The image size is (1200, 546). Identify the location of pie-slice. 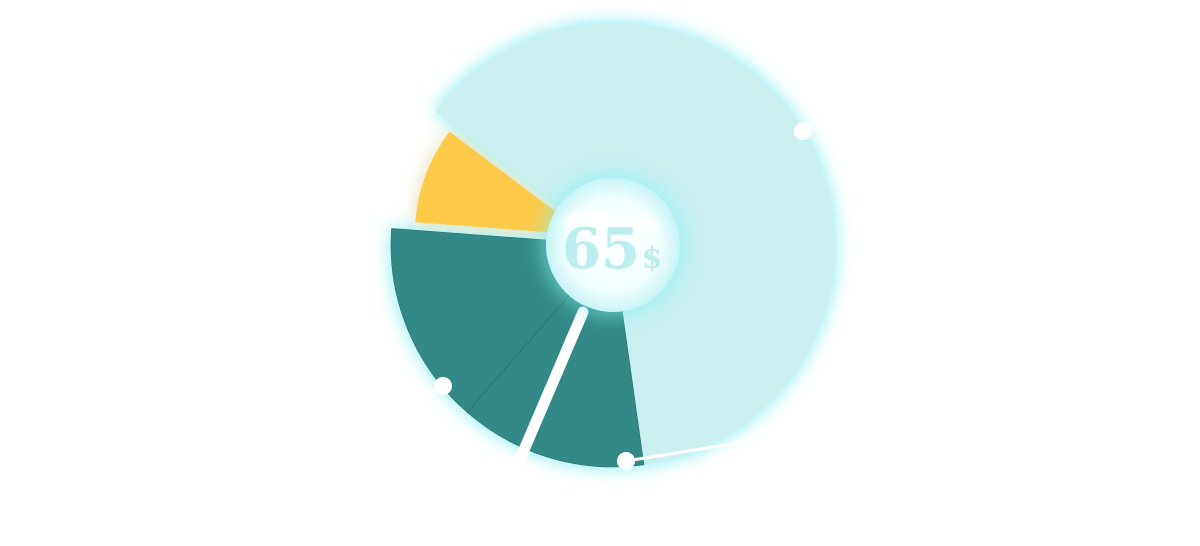
(501, 183).